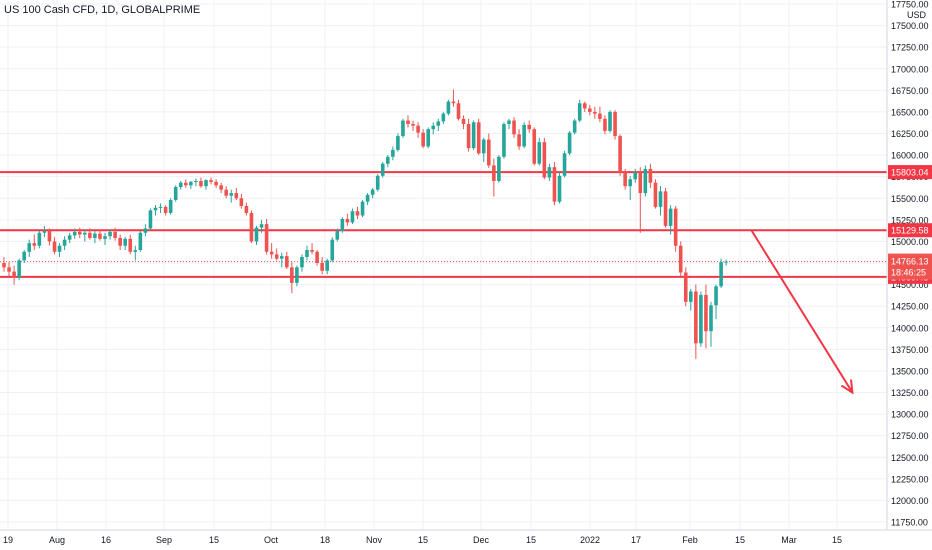 Image resolution: width=932 pixels, height=550 pixels. Describe the element at coordinates (910, 350) in the screenshot. I see `y-tick-label: 13750.00` at that location.